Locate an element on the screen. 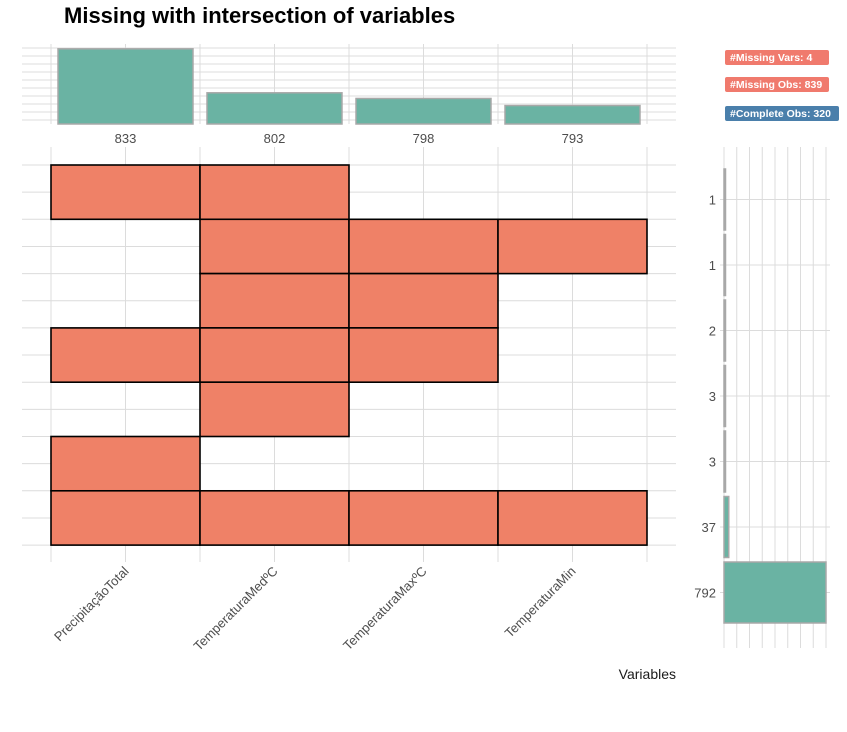 The width and height of the screenshot is (847, 732). variable-count-label: 802 is located at coordinates (275, 138).